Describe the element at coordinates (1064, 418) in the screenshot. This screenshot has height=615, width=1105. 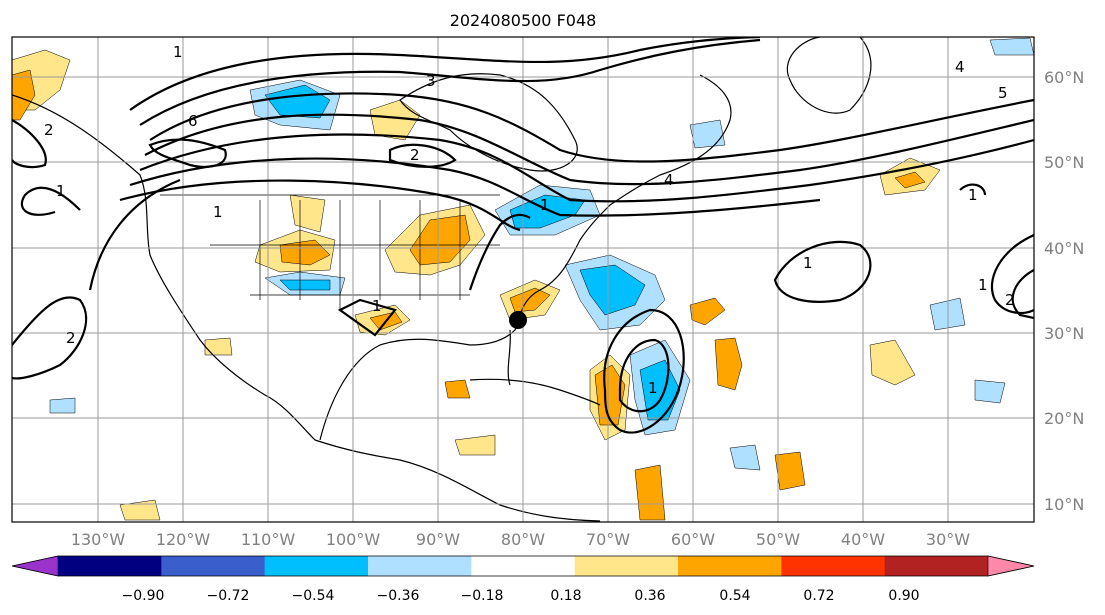
I see `lat-label: 20°N` at that location.